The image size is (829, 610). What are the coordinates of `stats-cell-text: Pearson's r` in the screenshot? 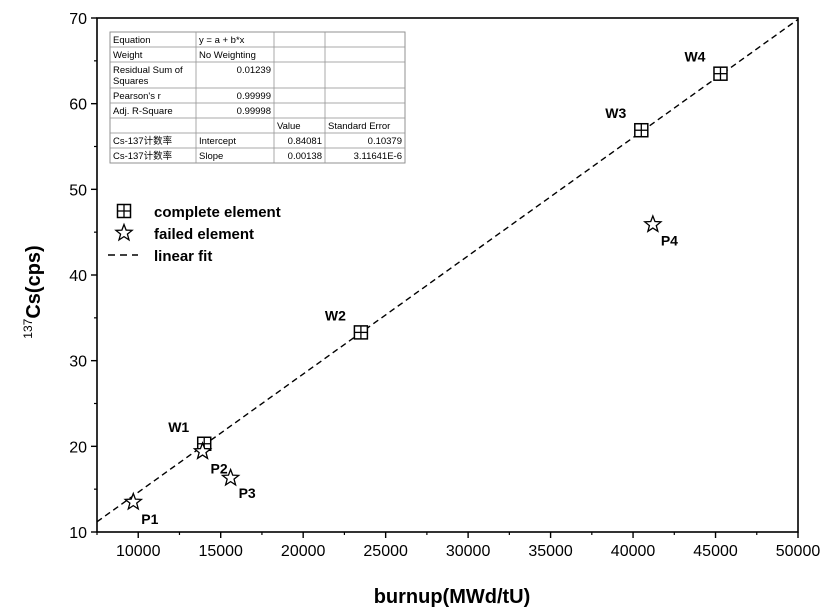 It's located at (137, 96).